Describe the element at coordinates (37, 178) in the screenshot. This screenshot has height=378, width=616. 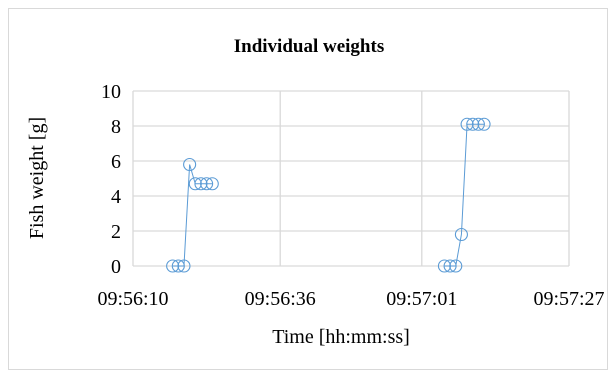
I see `y-axis-label: Fish weight [g]` at that location.